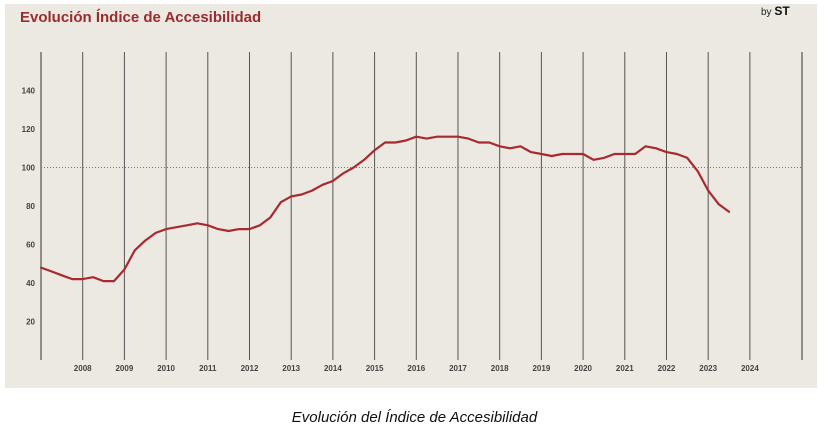 This screenshot has height=433, width=829. Describe the element at coordinates (29, 91) in the screenshot. I see `y-tick-label: 140` at that location.